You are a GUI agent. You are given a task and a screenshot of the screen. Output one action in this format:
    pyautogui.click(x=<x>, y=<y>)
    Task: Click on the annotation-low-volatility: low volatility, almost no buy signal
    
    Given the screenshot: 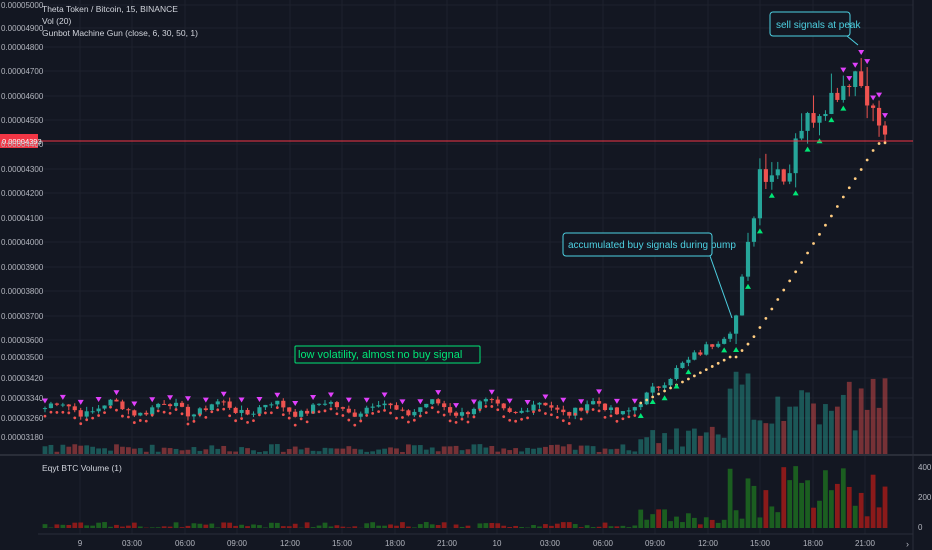 What is the action you would take?
    pyautogui.click(x=387, y=354)
    